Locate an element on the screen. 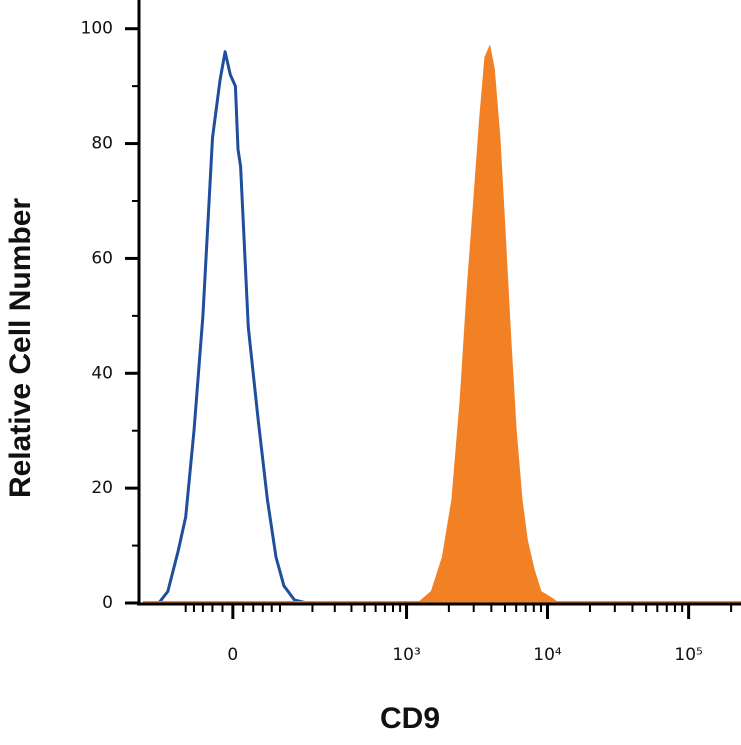 The image size is (741, 745). x-tick-label: 10⁵ is located at coordinates (688, 655).